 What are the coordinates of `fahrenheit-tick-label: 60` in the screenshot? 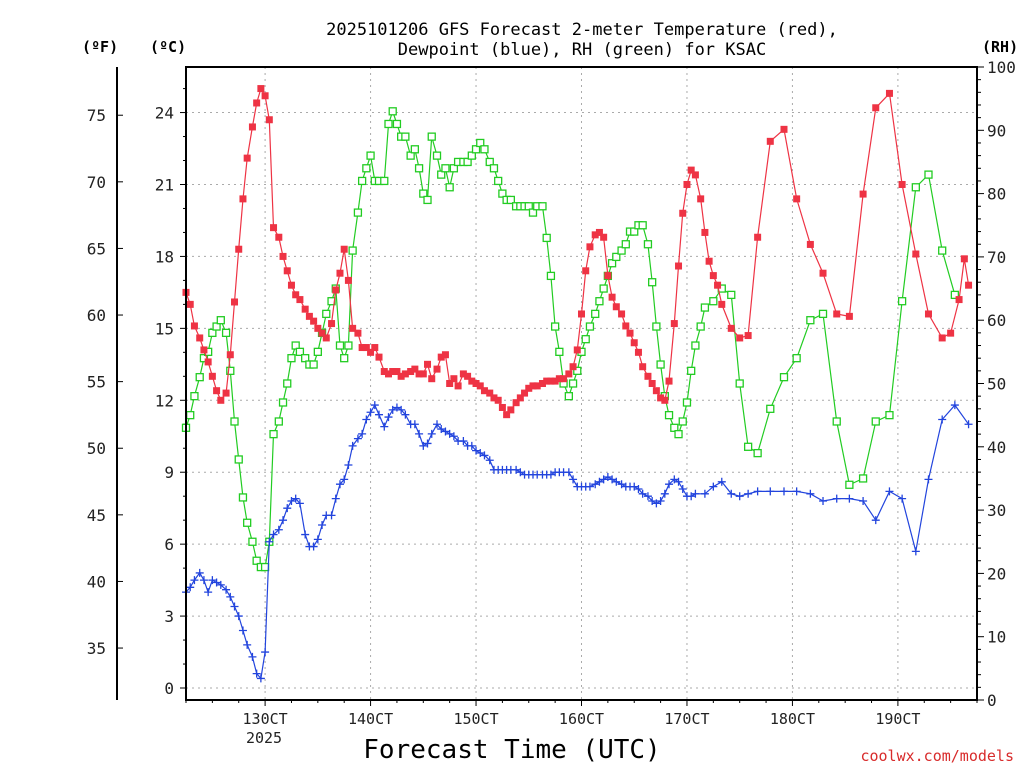 It's located at (96, 315).